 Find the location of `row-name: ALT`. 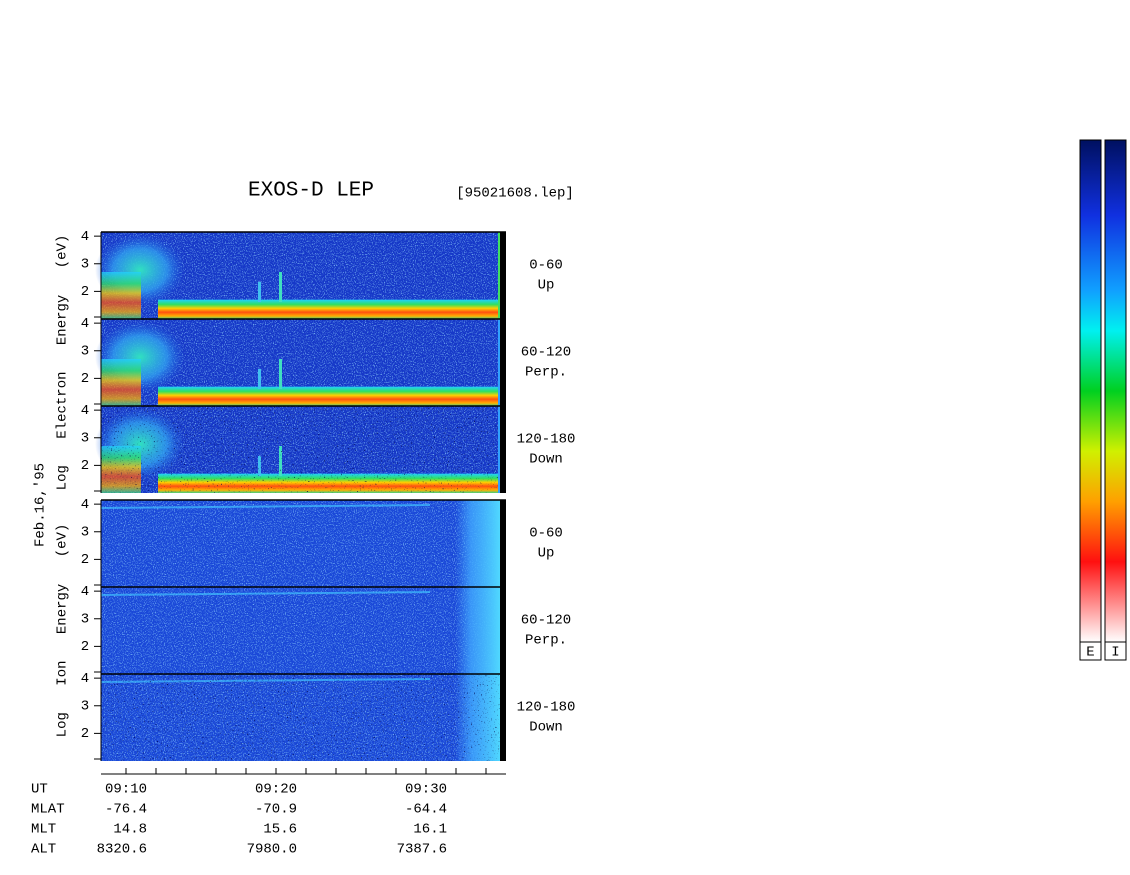

row-name: ALT is located at coordinates (43, 850).